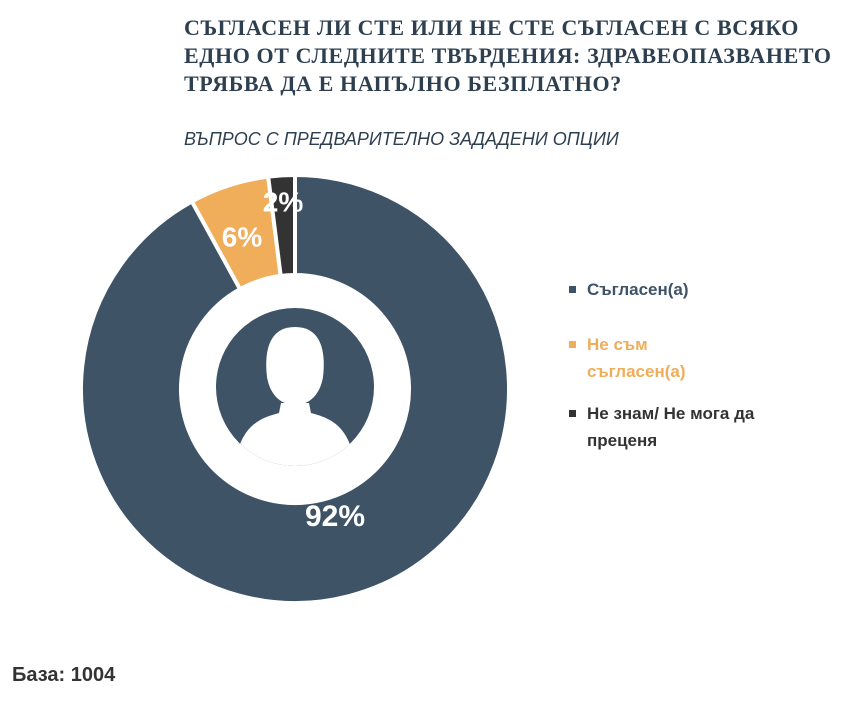 The height and width of the screenshot is (706, 850). Describe the element at coordinates (242, 236) in the screenshot. I see `data-label-disagree: 6%` at that location.